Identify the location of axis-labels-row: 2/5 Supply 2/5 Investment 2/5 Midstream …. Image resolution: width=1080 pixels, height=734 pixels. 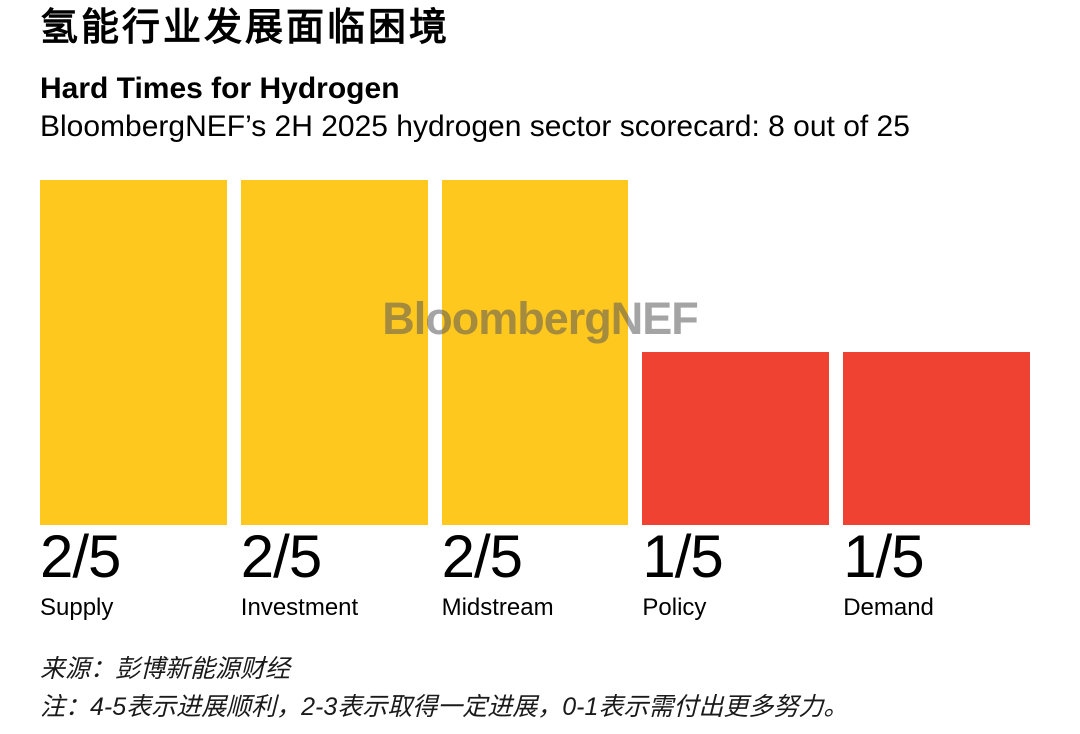
(535, 574).